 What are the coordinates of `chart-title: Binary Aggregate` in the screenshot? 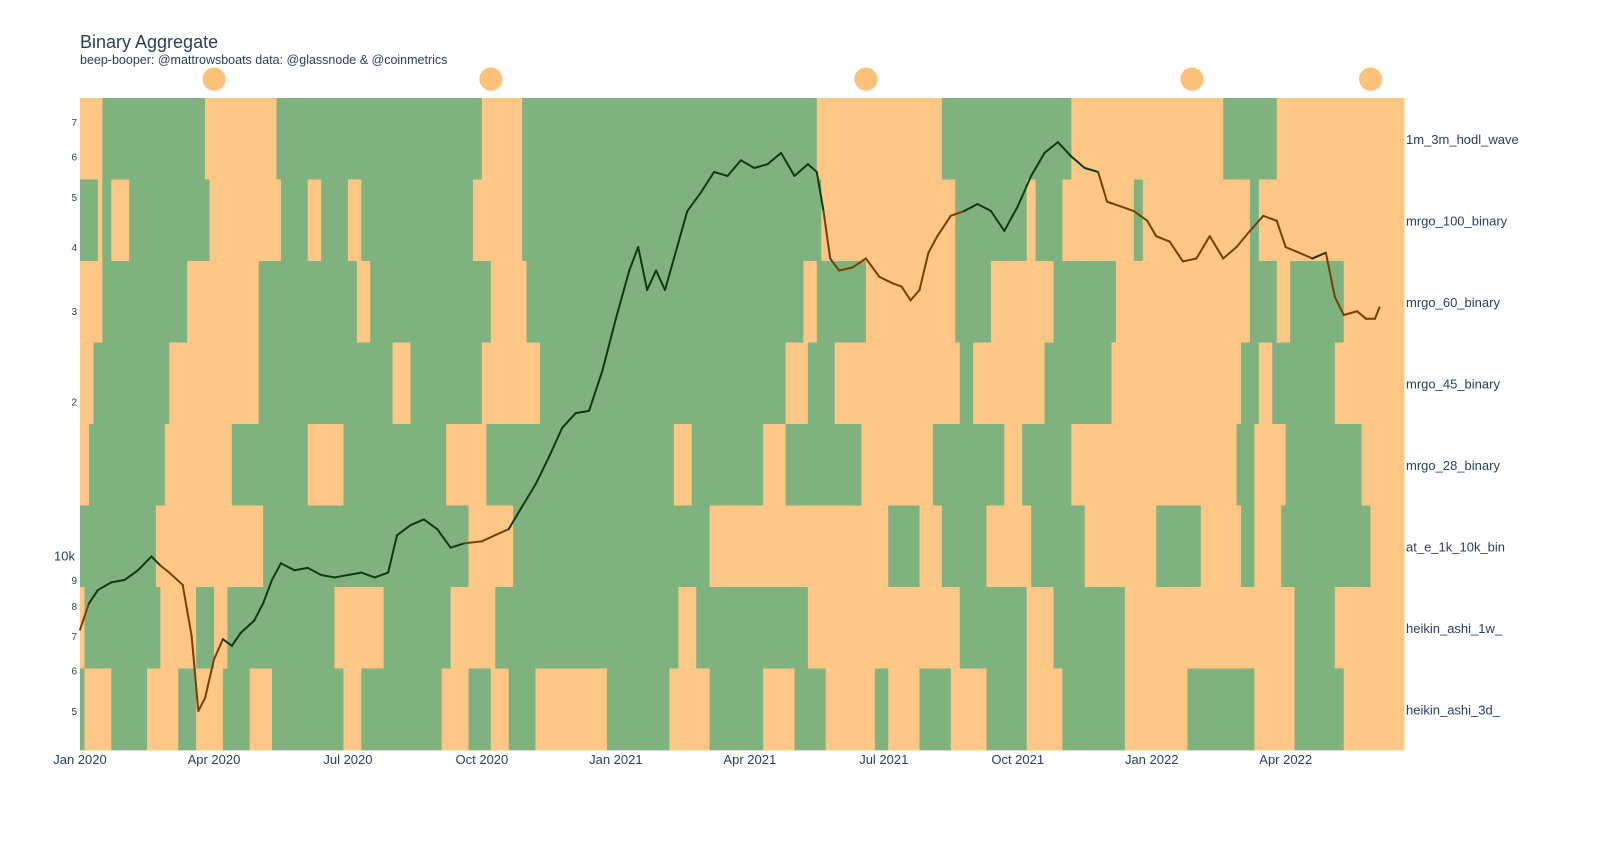 It's located at (149, 42).